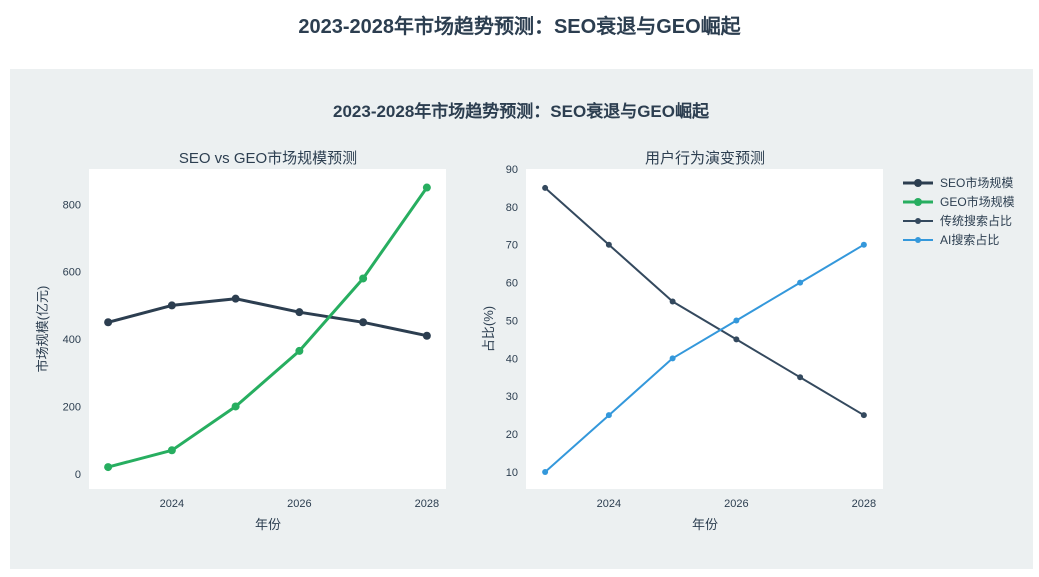  I want to click on legend-item-label: SEO市场规模, so click(976, 182).